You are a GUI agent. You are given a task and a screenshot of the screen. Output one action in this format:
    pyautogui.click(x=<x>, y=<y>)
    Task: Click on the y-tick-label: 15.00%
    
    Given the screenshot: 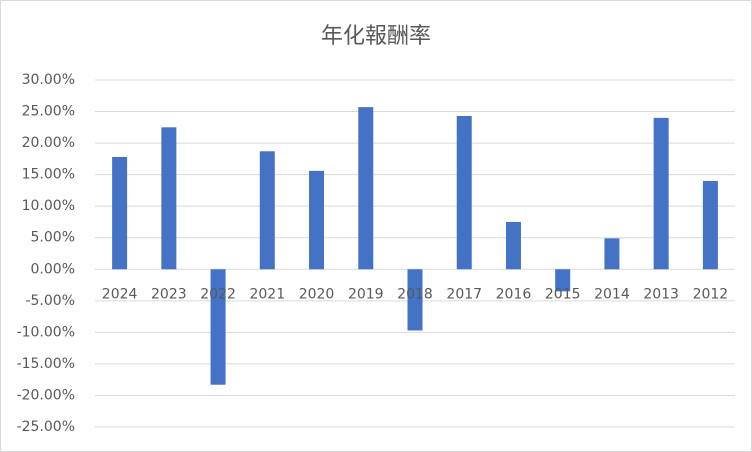 What is the action you would take?
    pyautogui.click(x=48, y=175)
    